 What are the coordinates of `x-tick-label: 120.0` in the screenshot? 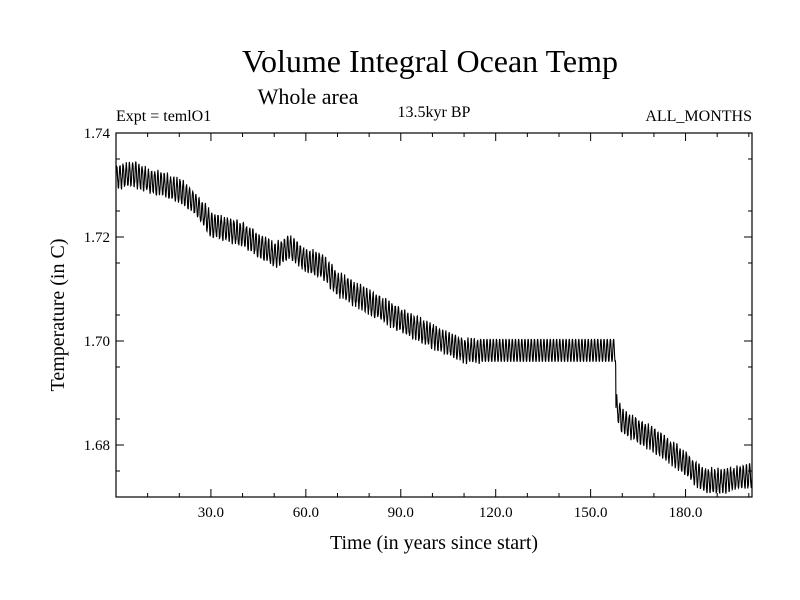 It's located at (496, 513).